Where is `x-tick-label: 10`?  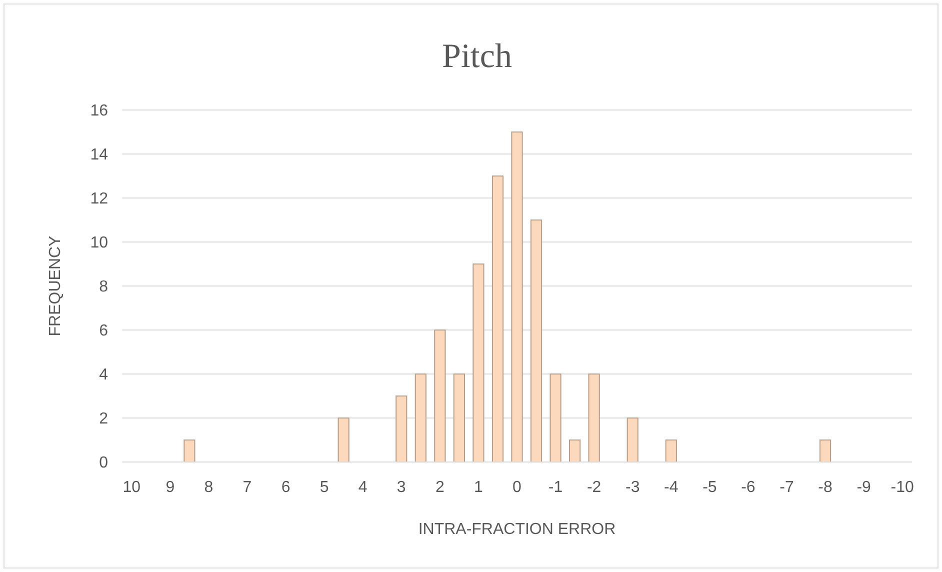
x-tick-label: 10 is located at coordinates (131, 487).